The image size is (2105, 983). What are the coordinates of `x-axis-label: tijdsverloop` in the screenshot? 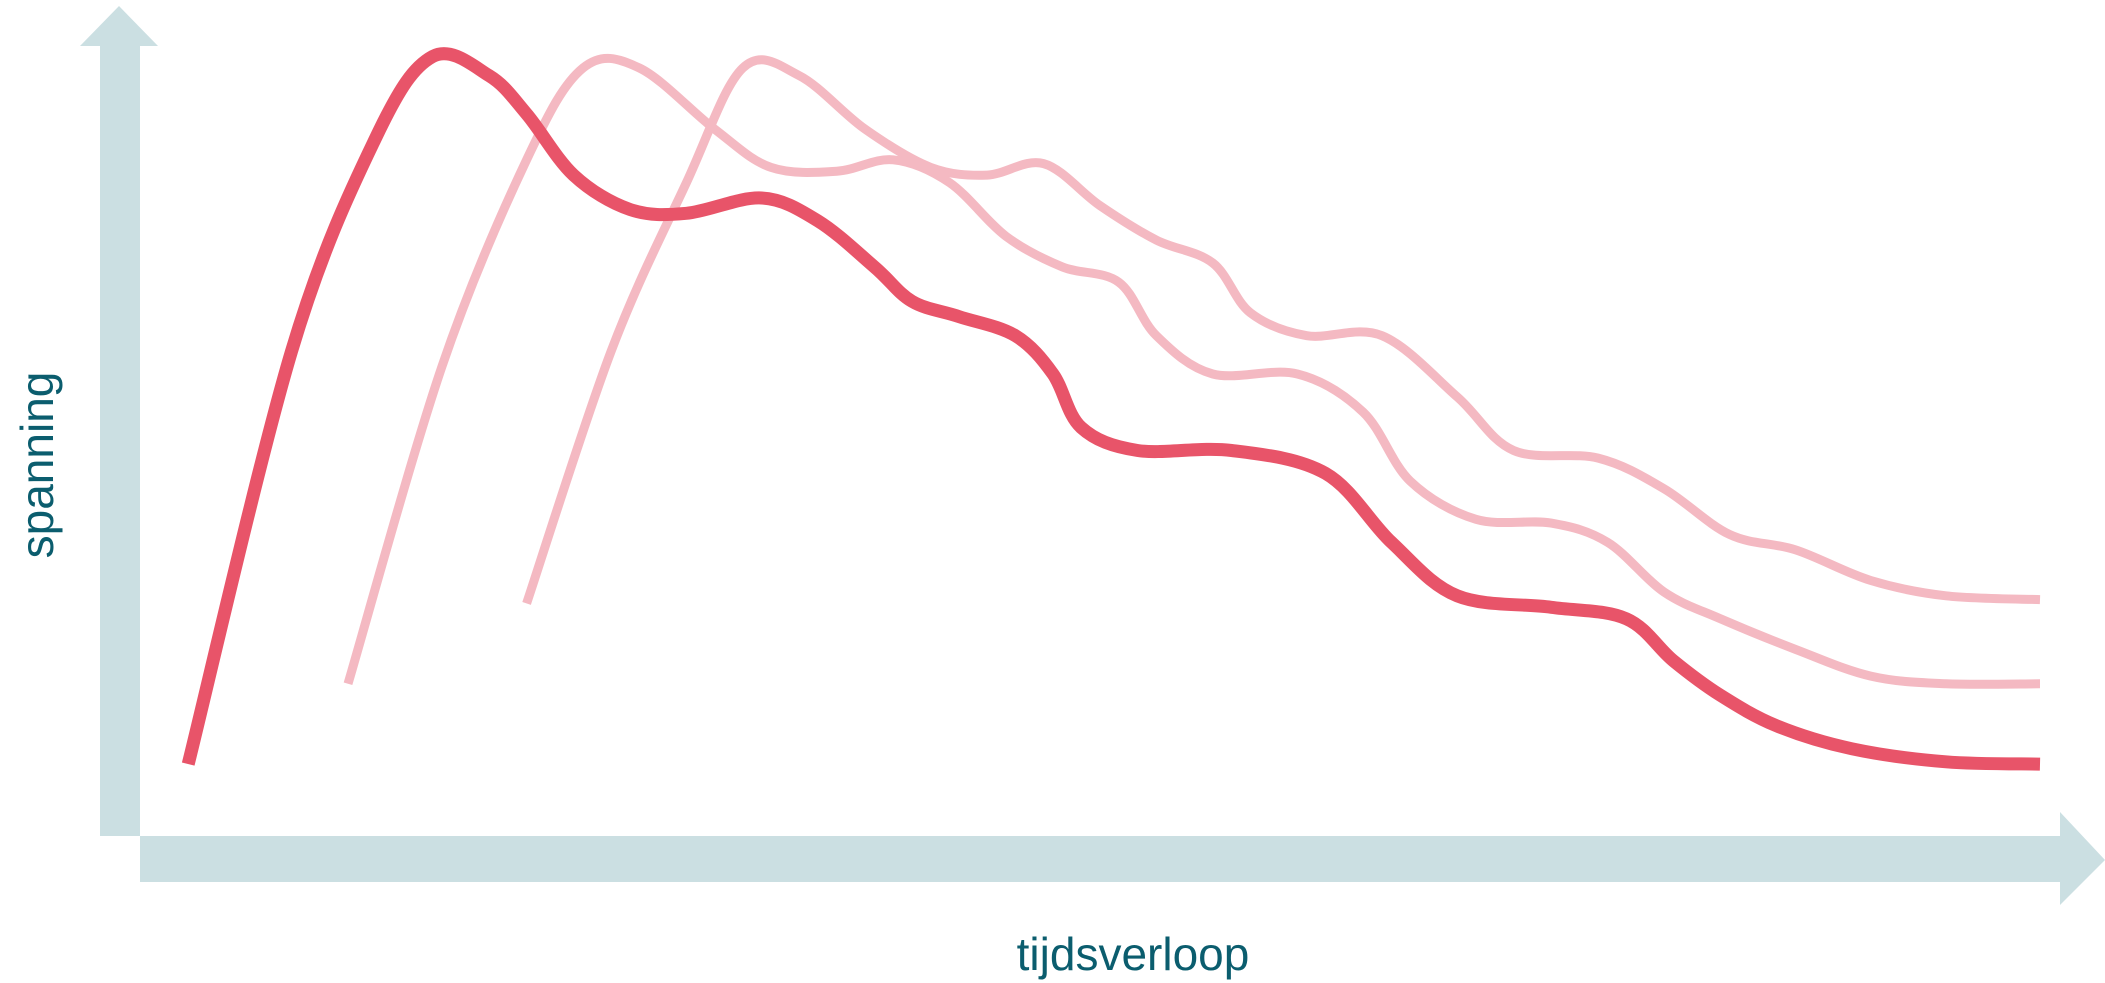 It's located at (1133, 954).